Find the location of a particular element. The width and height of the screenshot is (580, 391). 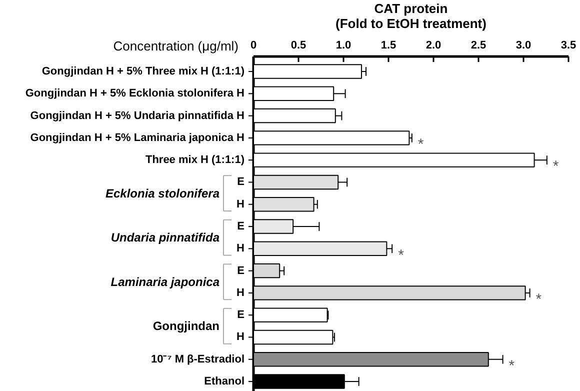

x-tick-label: 1.0 is located at coordinates (344, 46).